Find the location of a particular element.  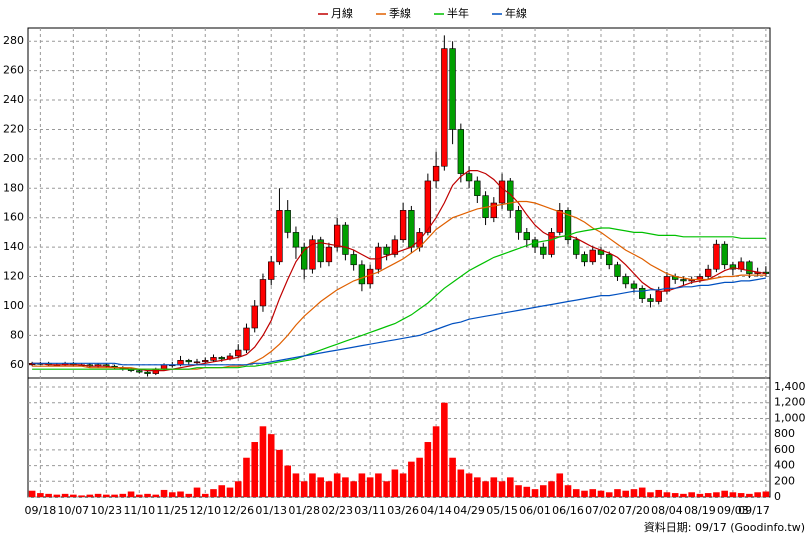

y-tick-label: 280 is located at coordinates (13, 40).